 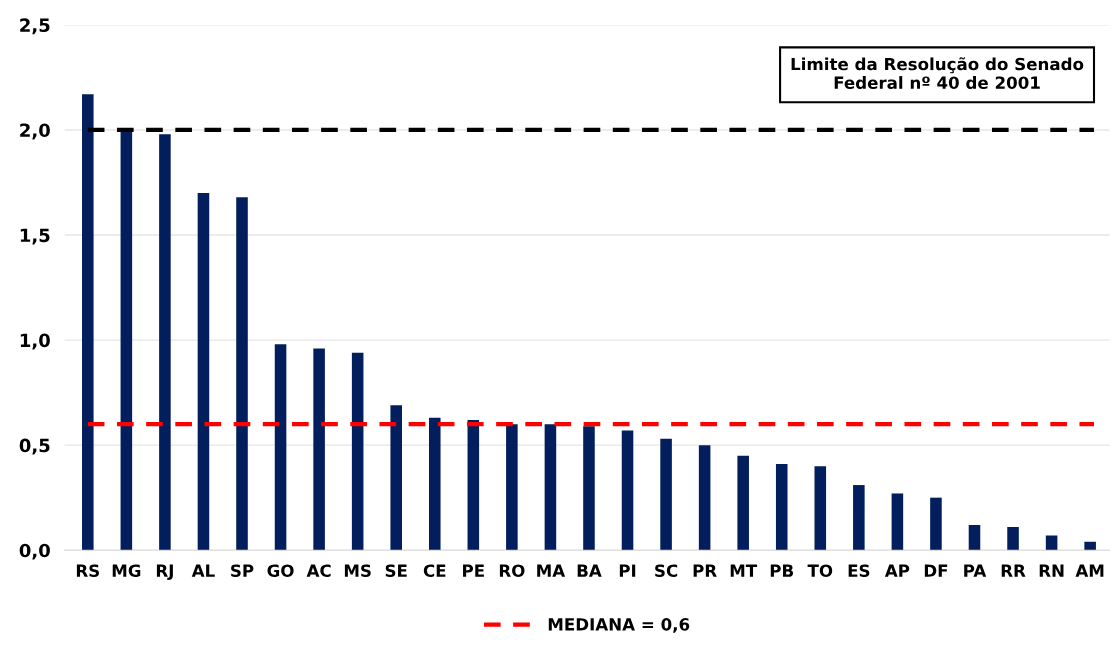 I want to click on annotation: Limite da Resolução do Senado Federal nº 40 de 2001, so click(x=937, y=73).